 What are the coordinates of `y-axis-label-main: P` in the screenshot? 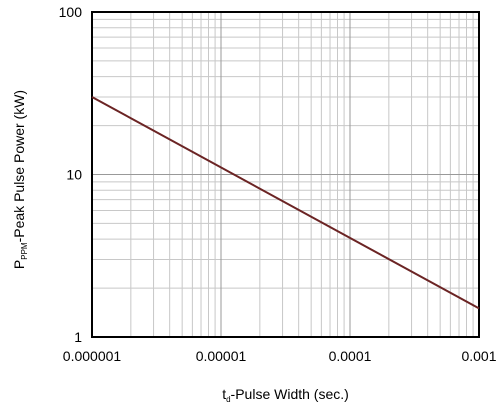 It's located at (19, 264).